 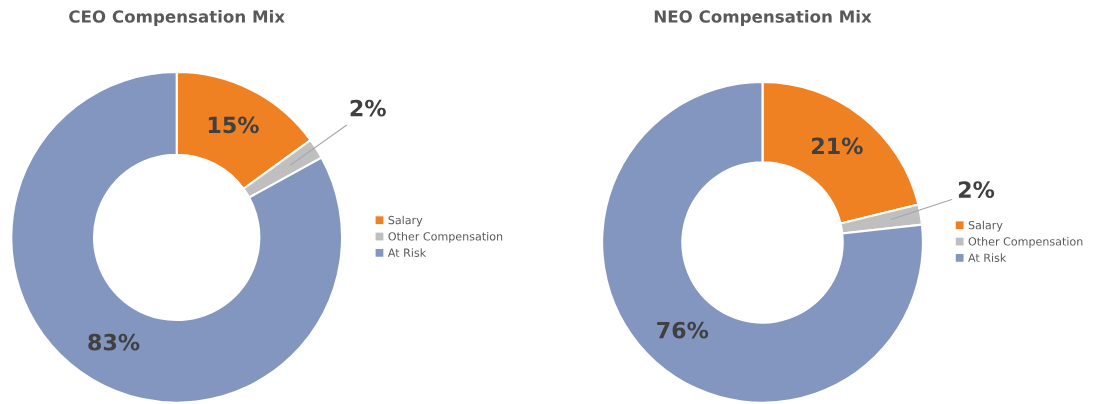 I want to click on chart-title: CEO Compensation Mix, so click(x=177, y=18).